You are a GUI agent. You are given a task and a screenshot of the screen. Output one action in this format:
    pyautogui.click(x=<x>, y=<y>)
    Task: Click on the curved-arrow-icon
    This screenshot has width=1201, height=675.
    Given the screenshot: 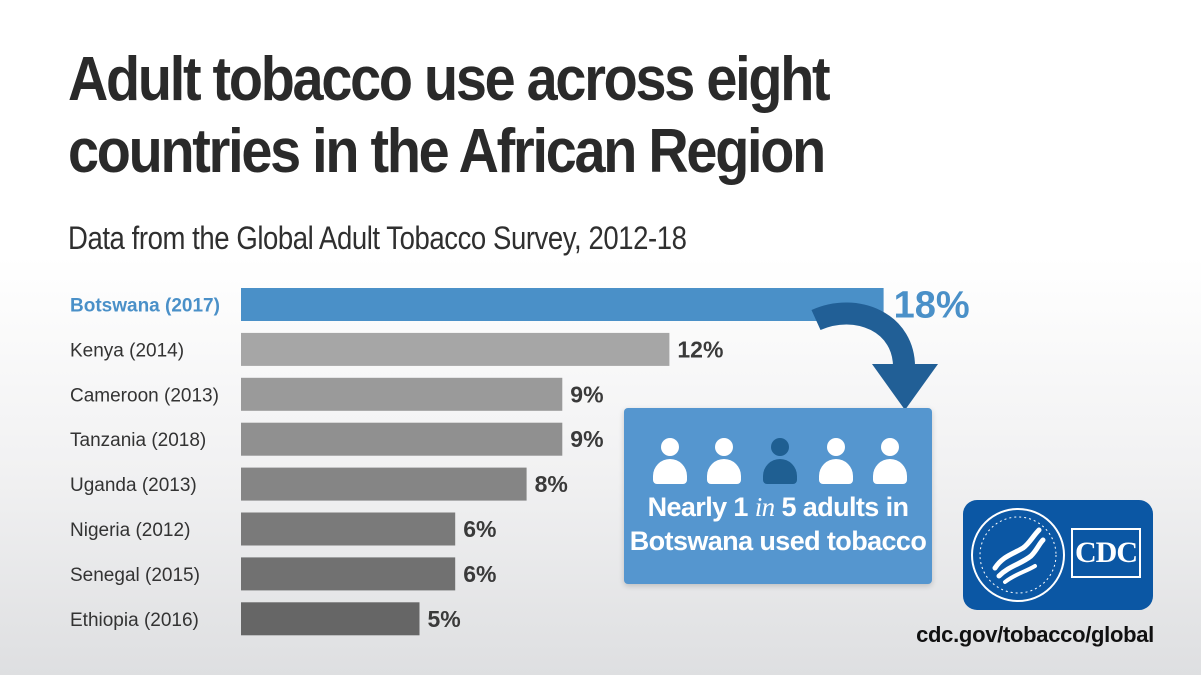 What is the action you would take?
    pyautogui.click(x=874, y=356)
    